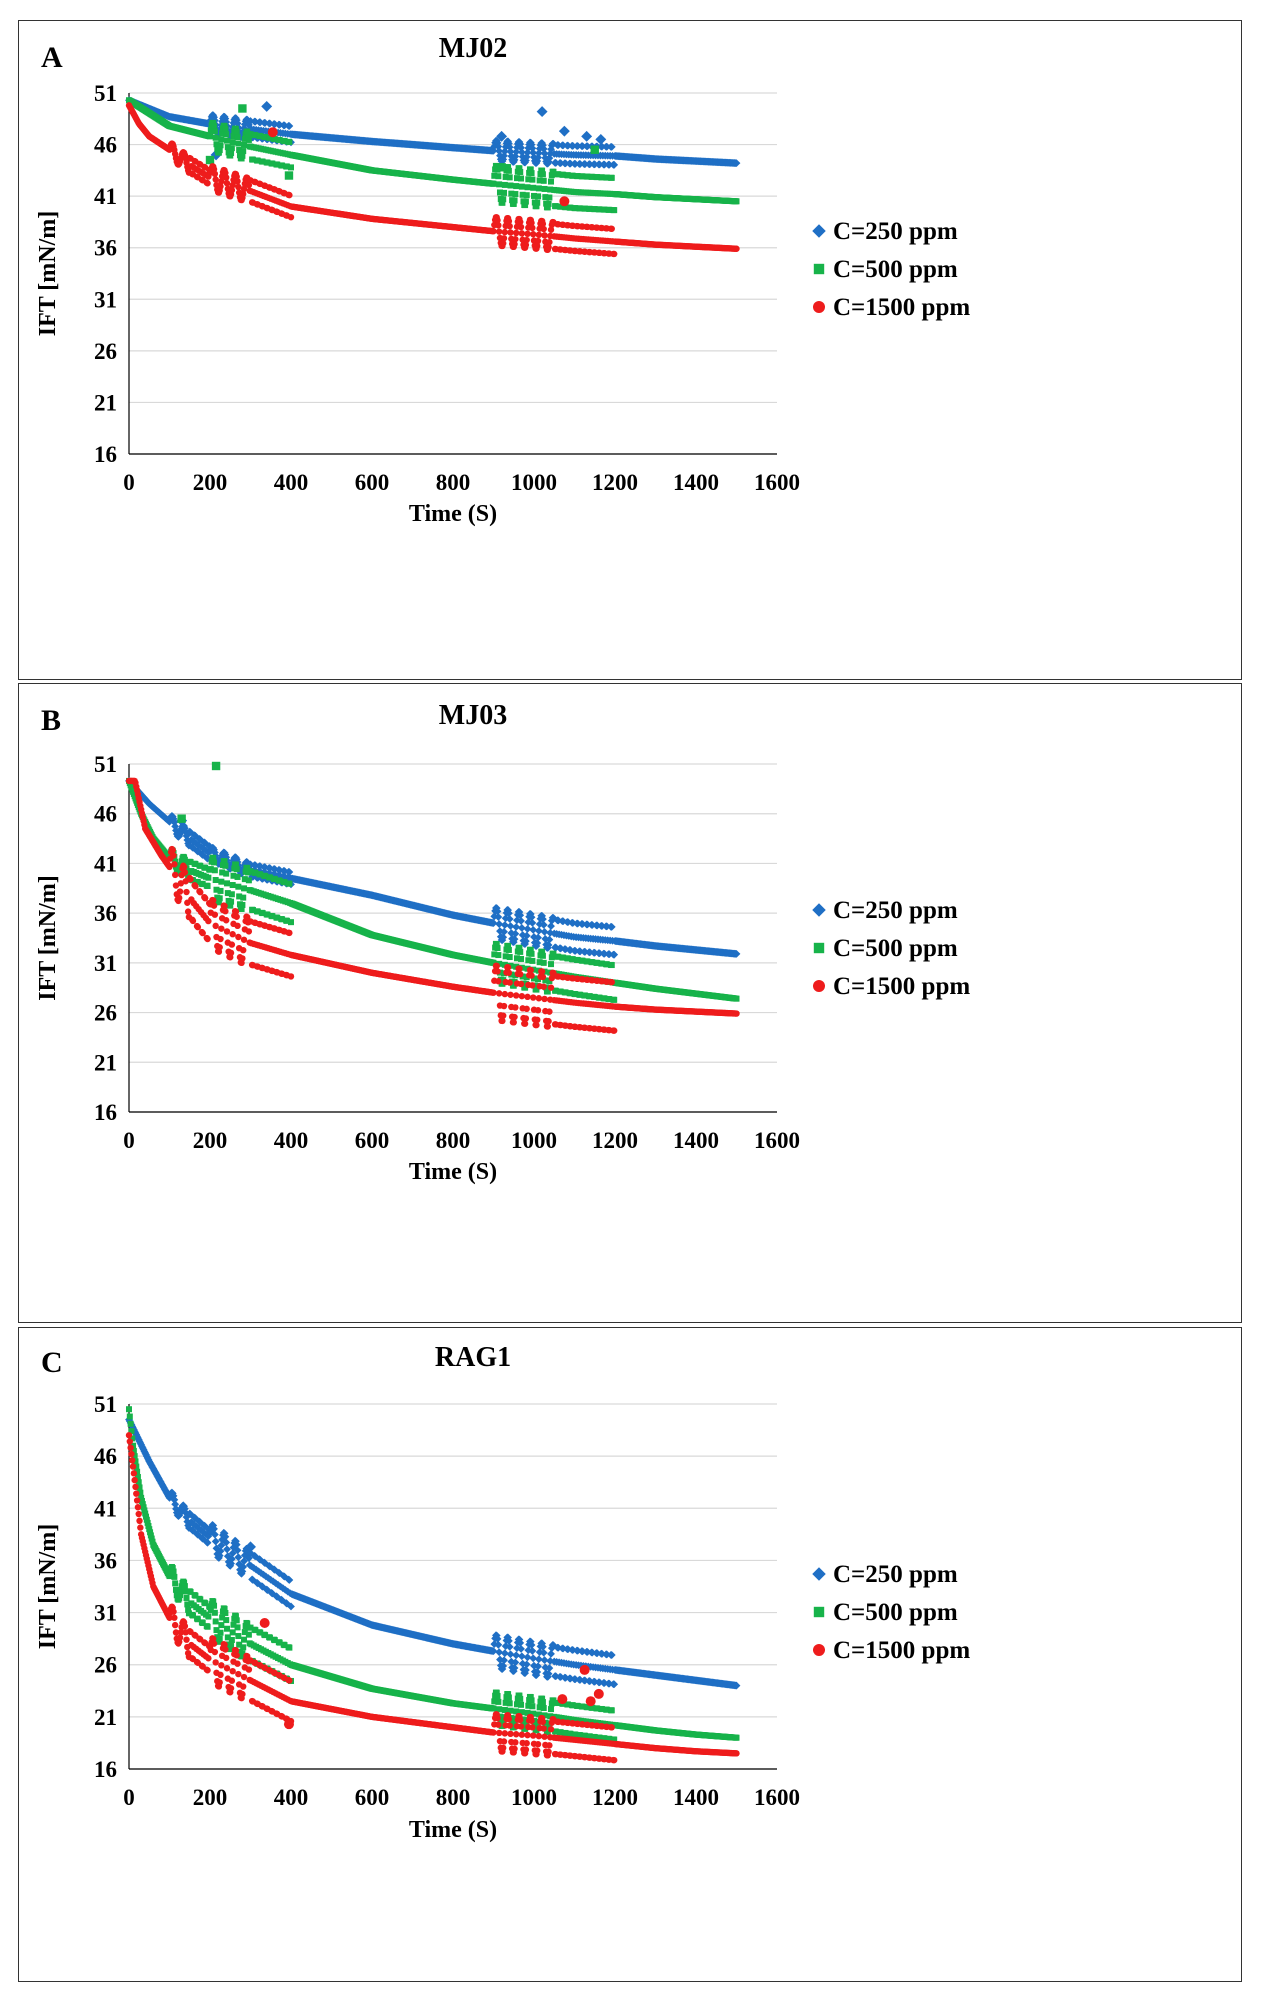 The width and height of the screenshot is (1261, 2002). Describe the element at coordinates (901, 986) in the screenshot. I see `legend-label: C=1500 ppm` at that location.